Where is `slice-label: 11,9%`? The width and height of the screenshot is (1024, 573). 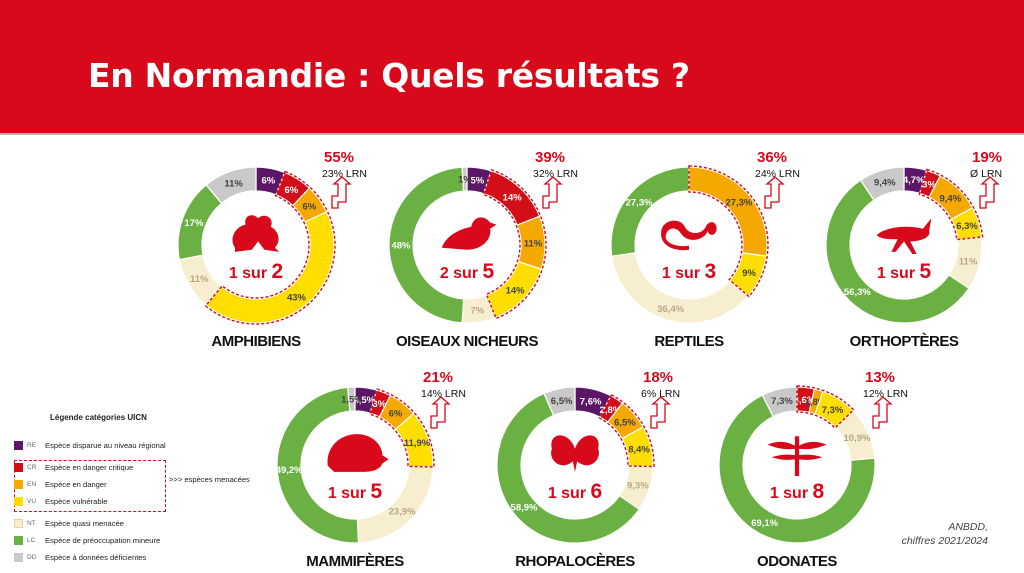
slice-label: 11,9% is located at coordinates (417, 443).